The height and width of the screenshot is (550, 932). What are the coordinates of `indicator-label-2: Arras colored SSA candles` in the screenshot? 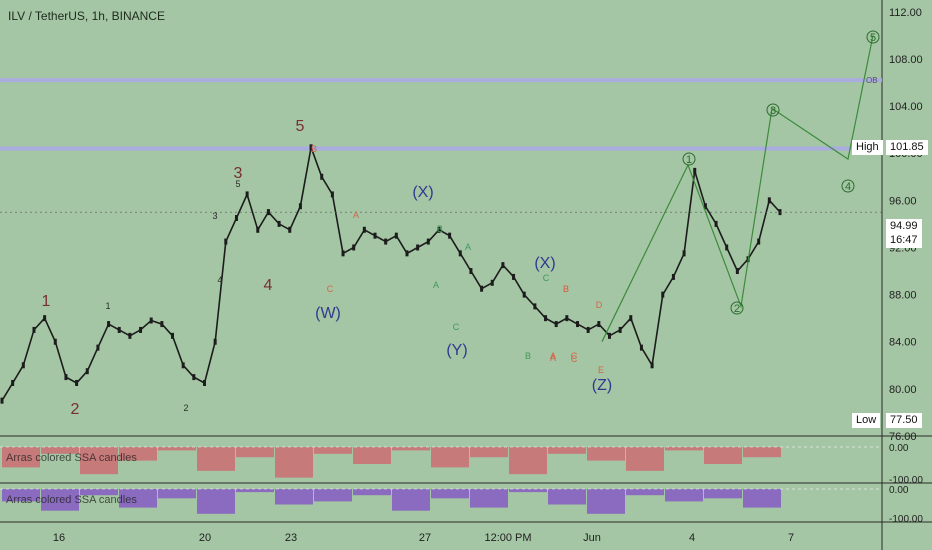 It's located at (71, 500).